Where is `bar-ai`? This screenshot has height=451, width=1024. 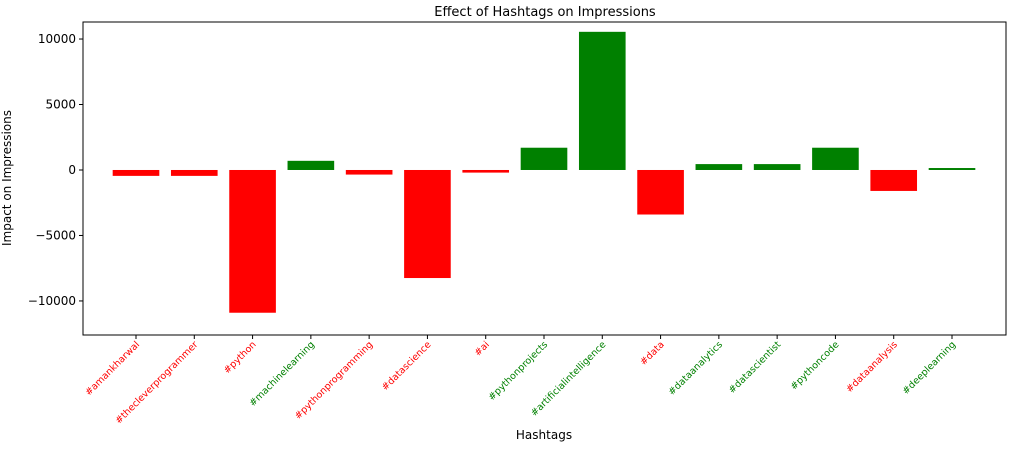
bar-ai is located at coordinates (486, 171).